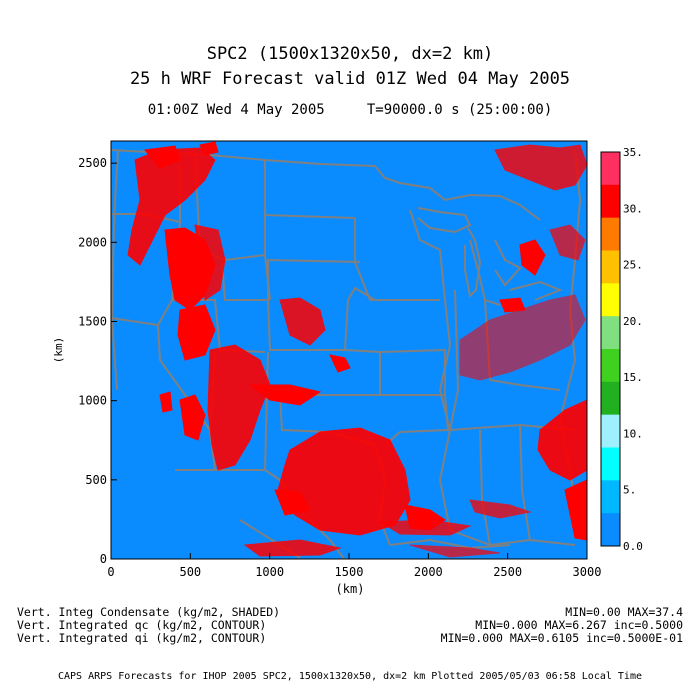 This screenshot has width=700, height=700. What do you see at coordinates (629, 490) in the screenshot?
I see `colorbar-label: 5.` at bounding box center [629, 490].